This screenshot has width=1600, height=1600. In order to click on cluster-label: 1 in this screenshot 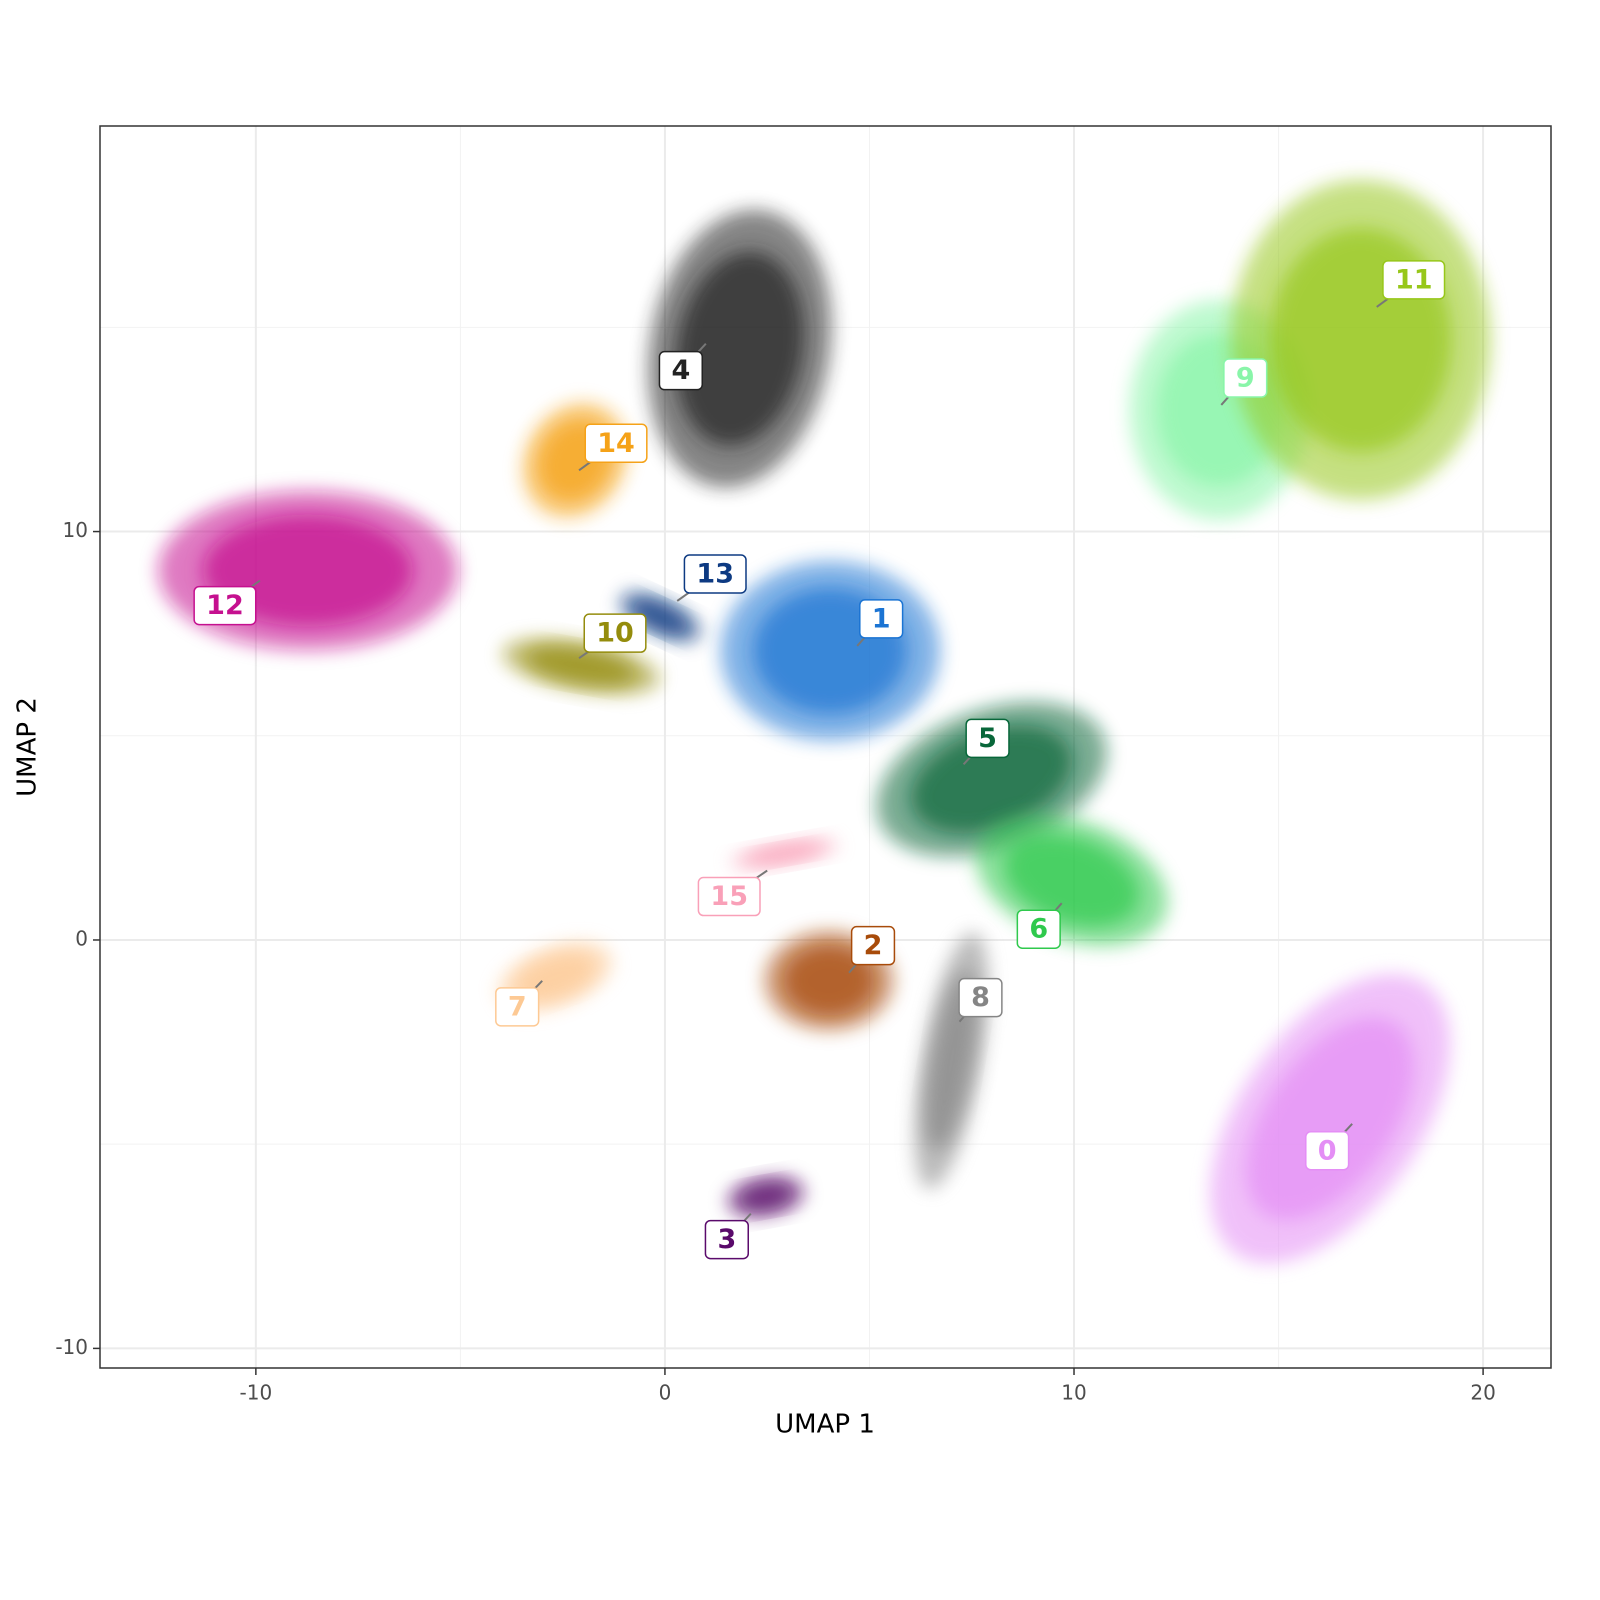, I will do `click(880, 623)`.